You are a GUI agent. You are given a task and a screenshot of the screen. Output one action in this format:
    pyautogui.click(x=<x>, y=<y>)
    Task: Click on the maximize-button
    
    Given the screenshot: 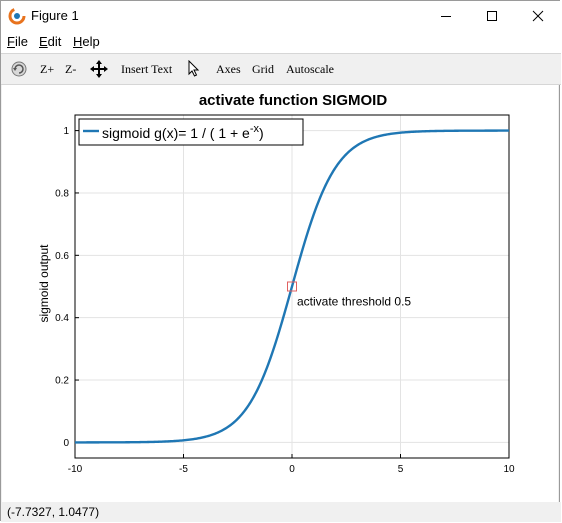 What is the action you would take?
    pyautogui.click(x=492, y=16)
    